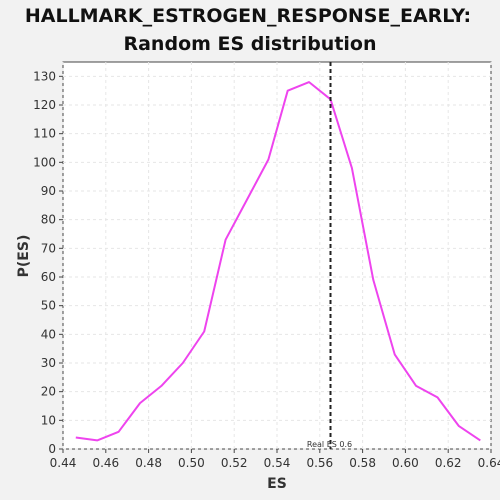 The width and height of the screenshot is (500, 500). I want to click on y-tick-label: 50, so click(48, 306).